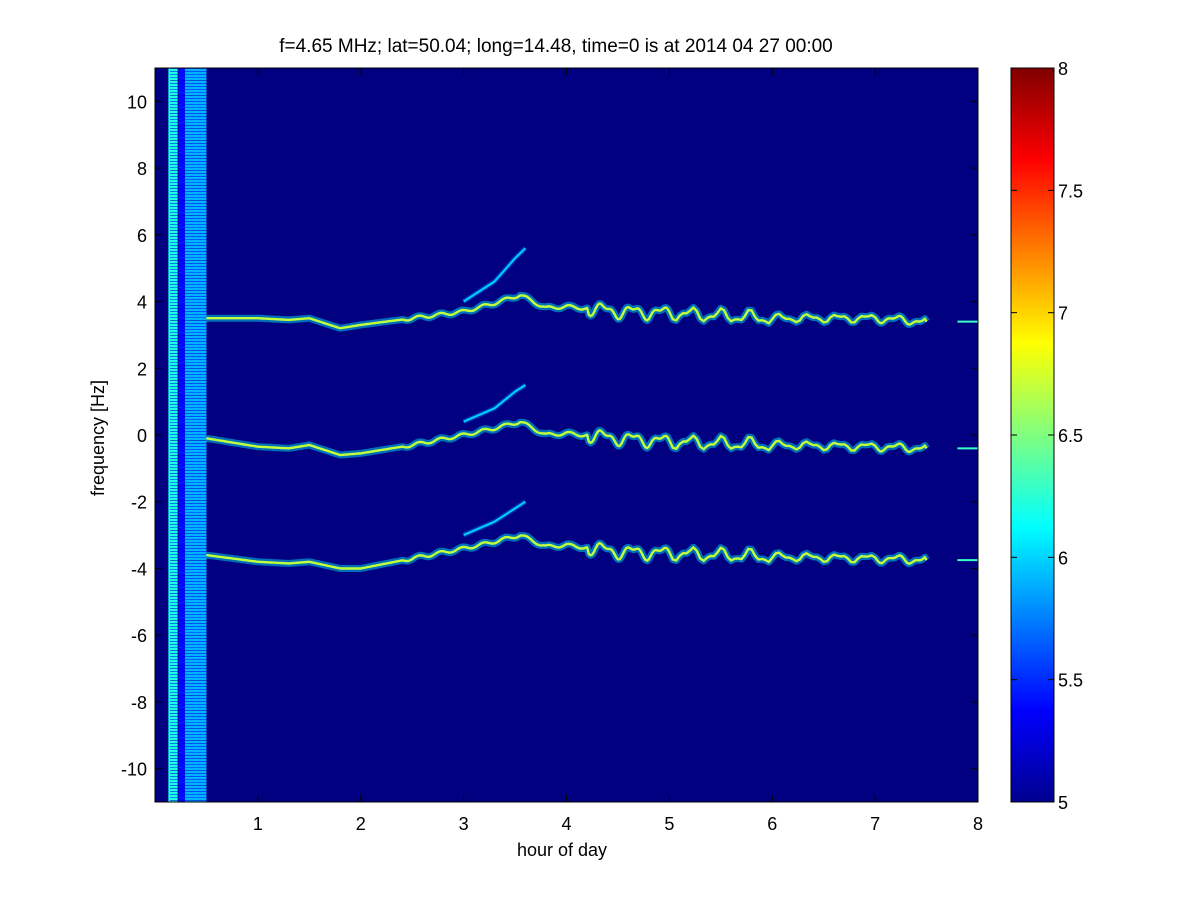 This screenshot has width=1201, height=901. Describe the element at coordinates (1070, 436) in the screenshot. I see `colorbar-tick-label: 6.5` at that location.